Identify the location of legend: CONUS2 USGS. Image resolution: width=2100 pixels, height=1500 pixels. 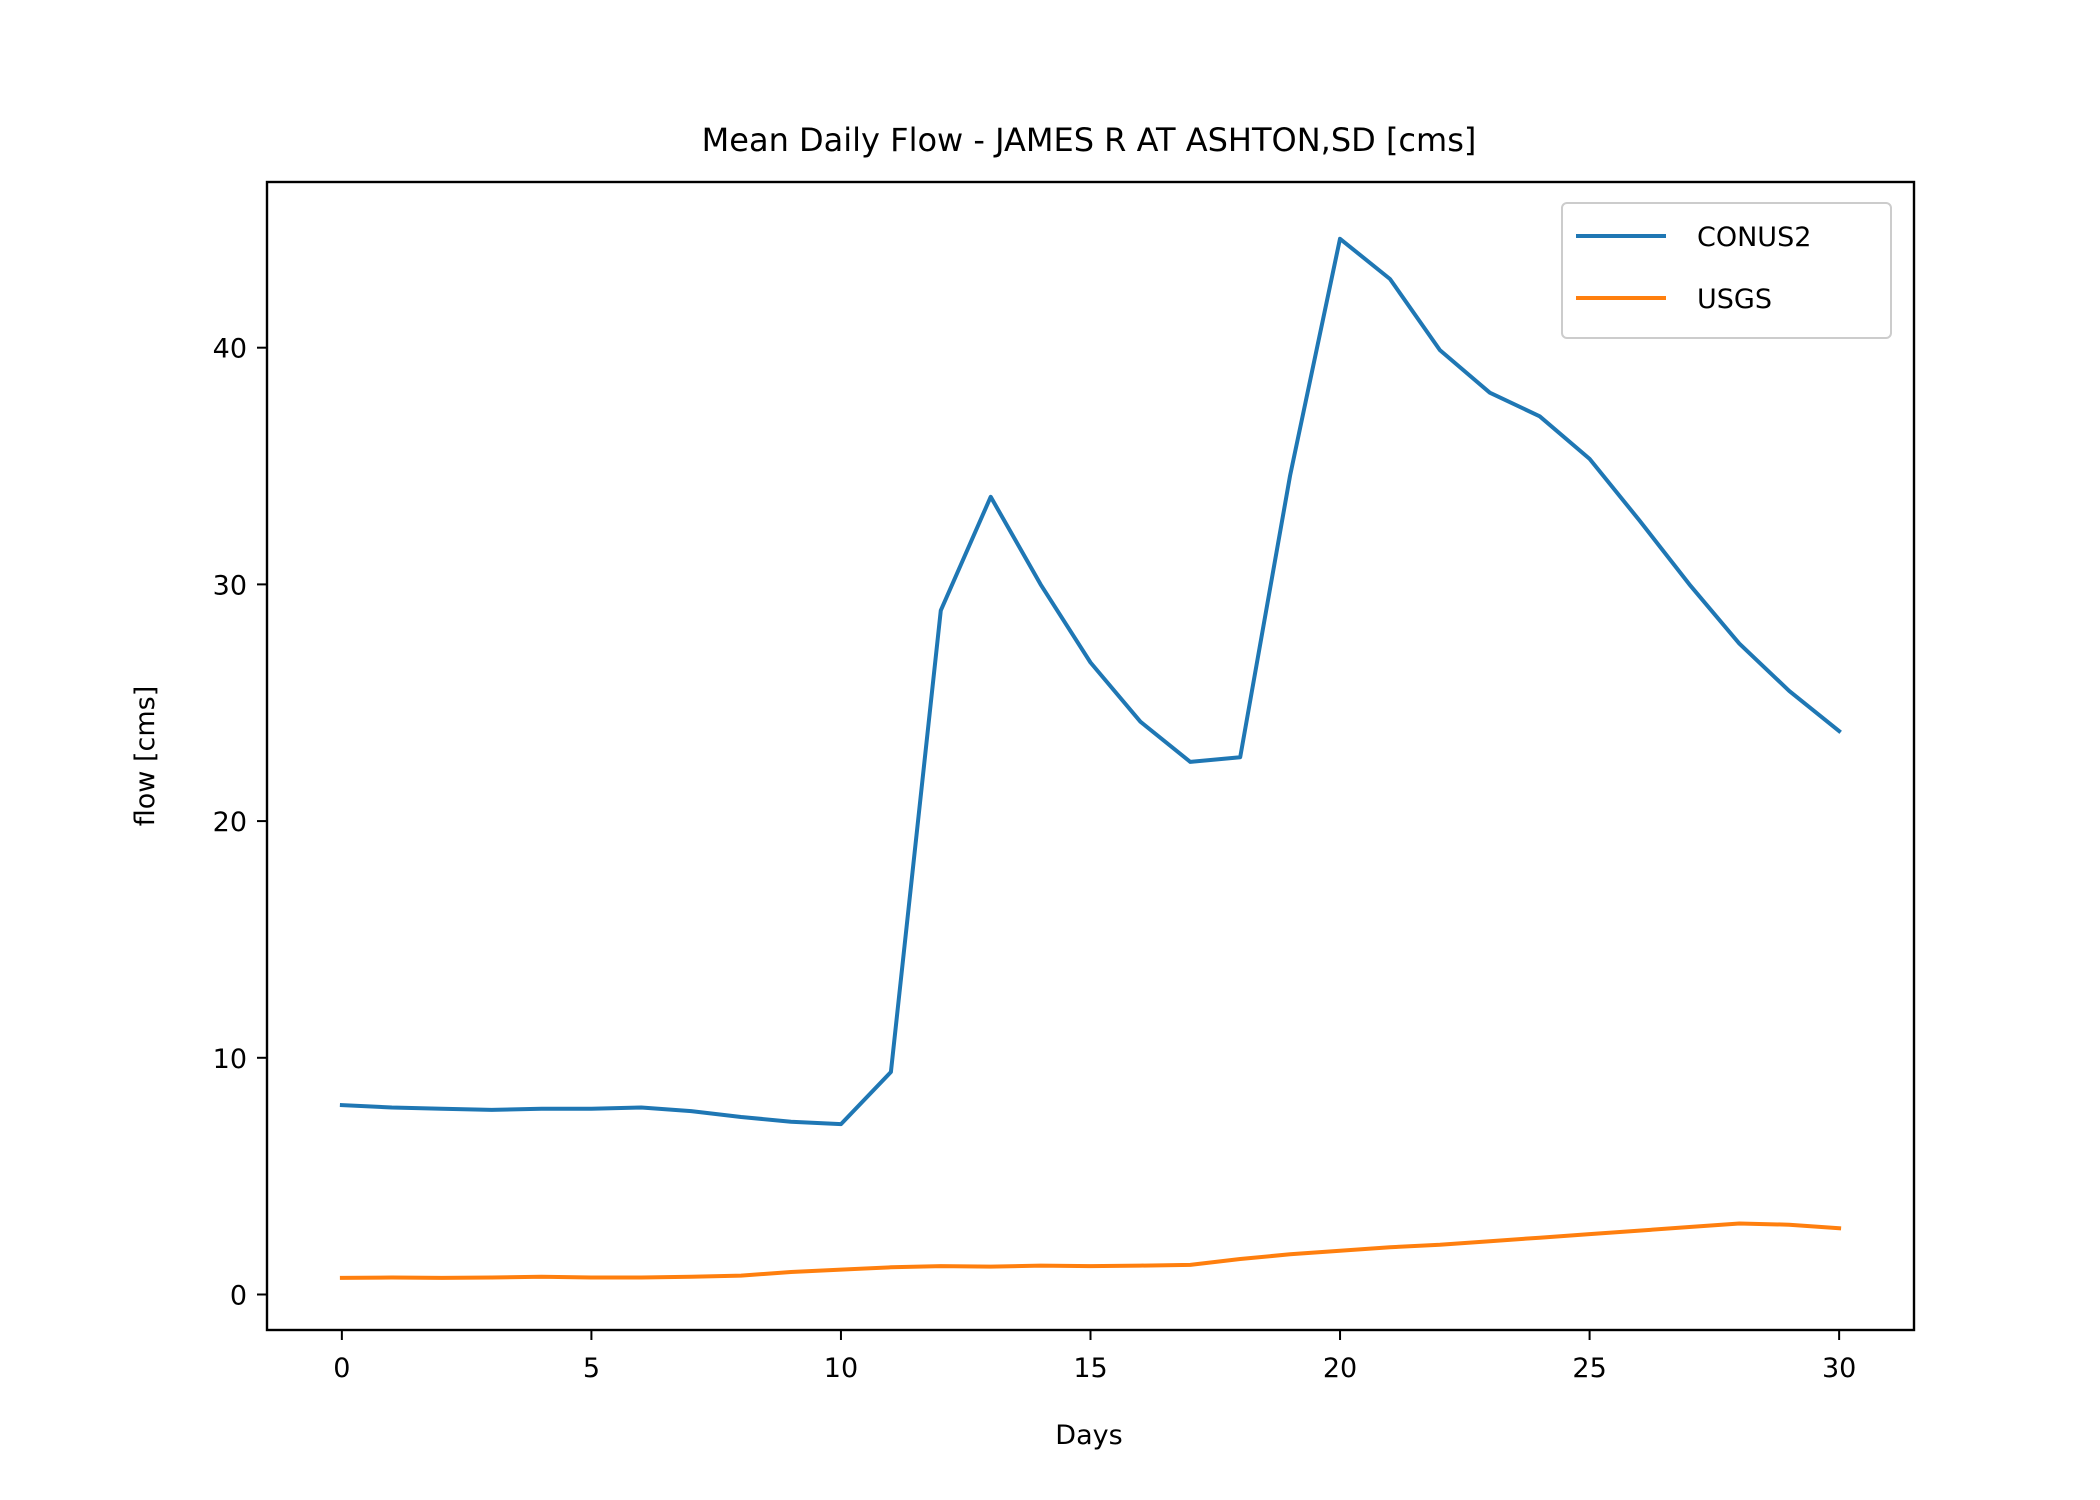
(1726, 270).